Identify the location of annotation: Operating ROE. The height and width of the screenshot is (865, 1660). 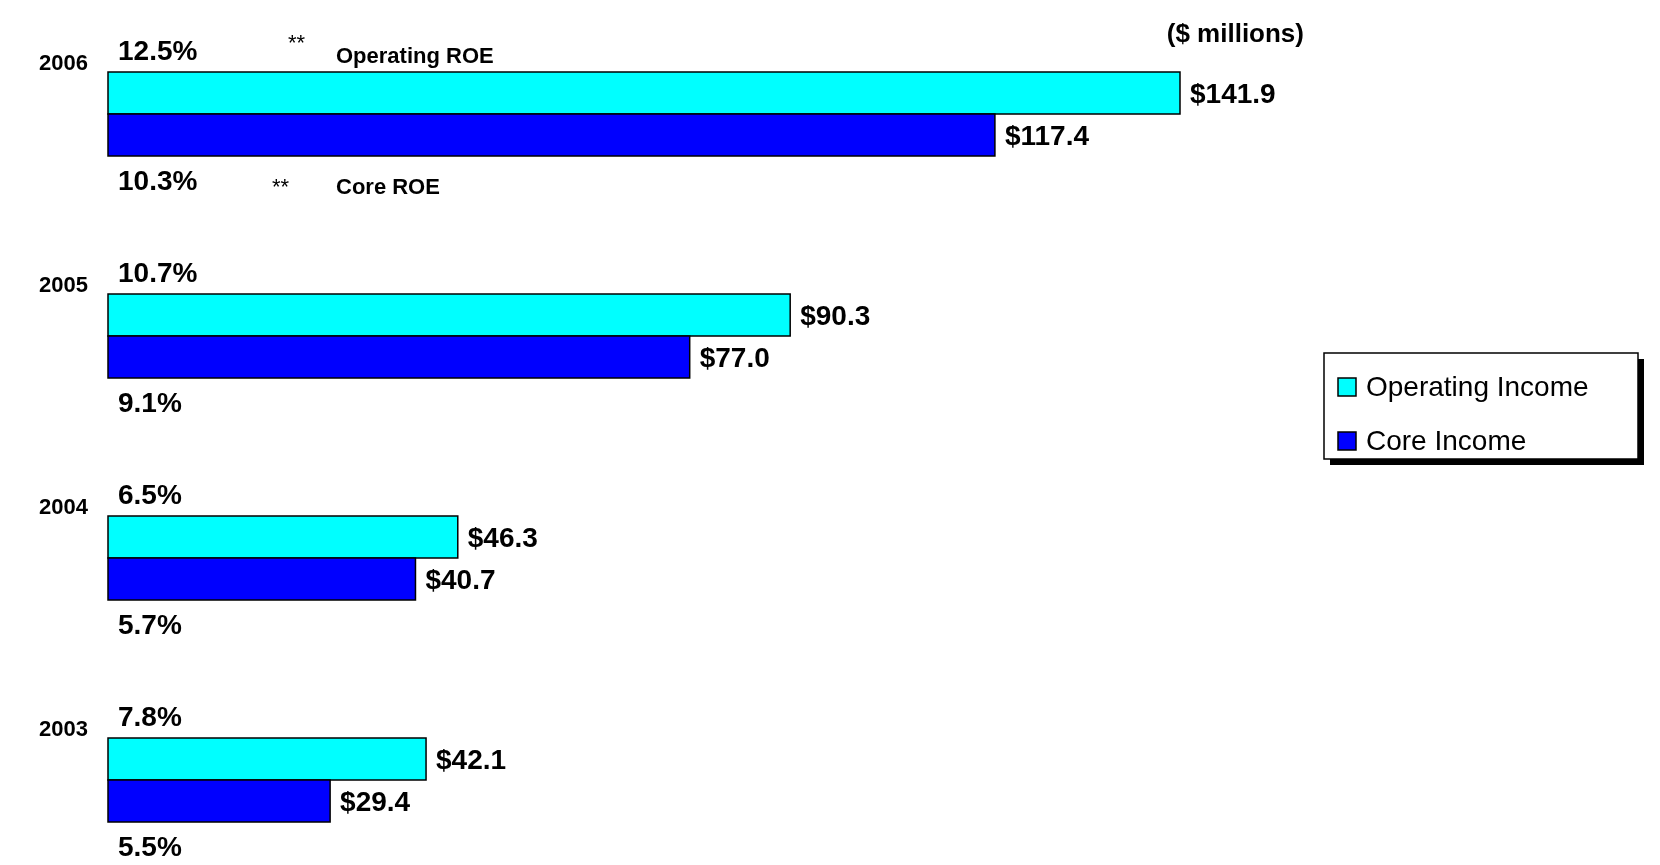
(415, 55).